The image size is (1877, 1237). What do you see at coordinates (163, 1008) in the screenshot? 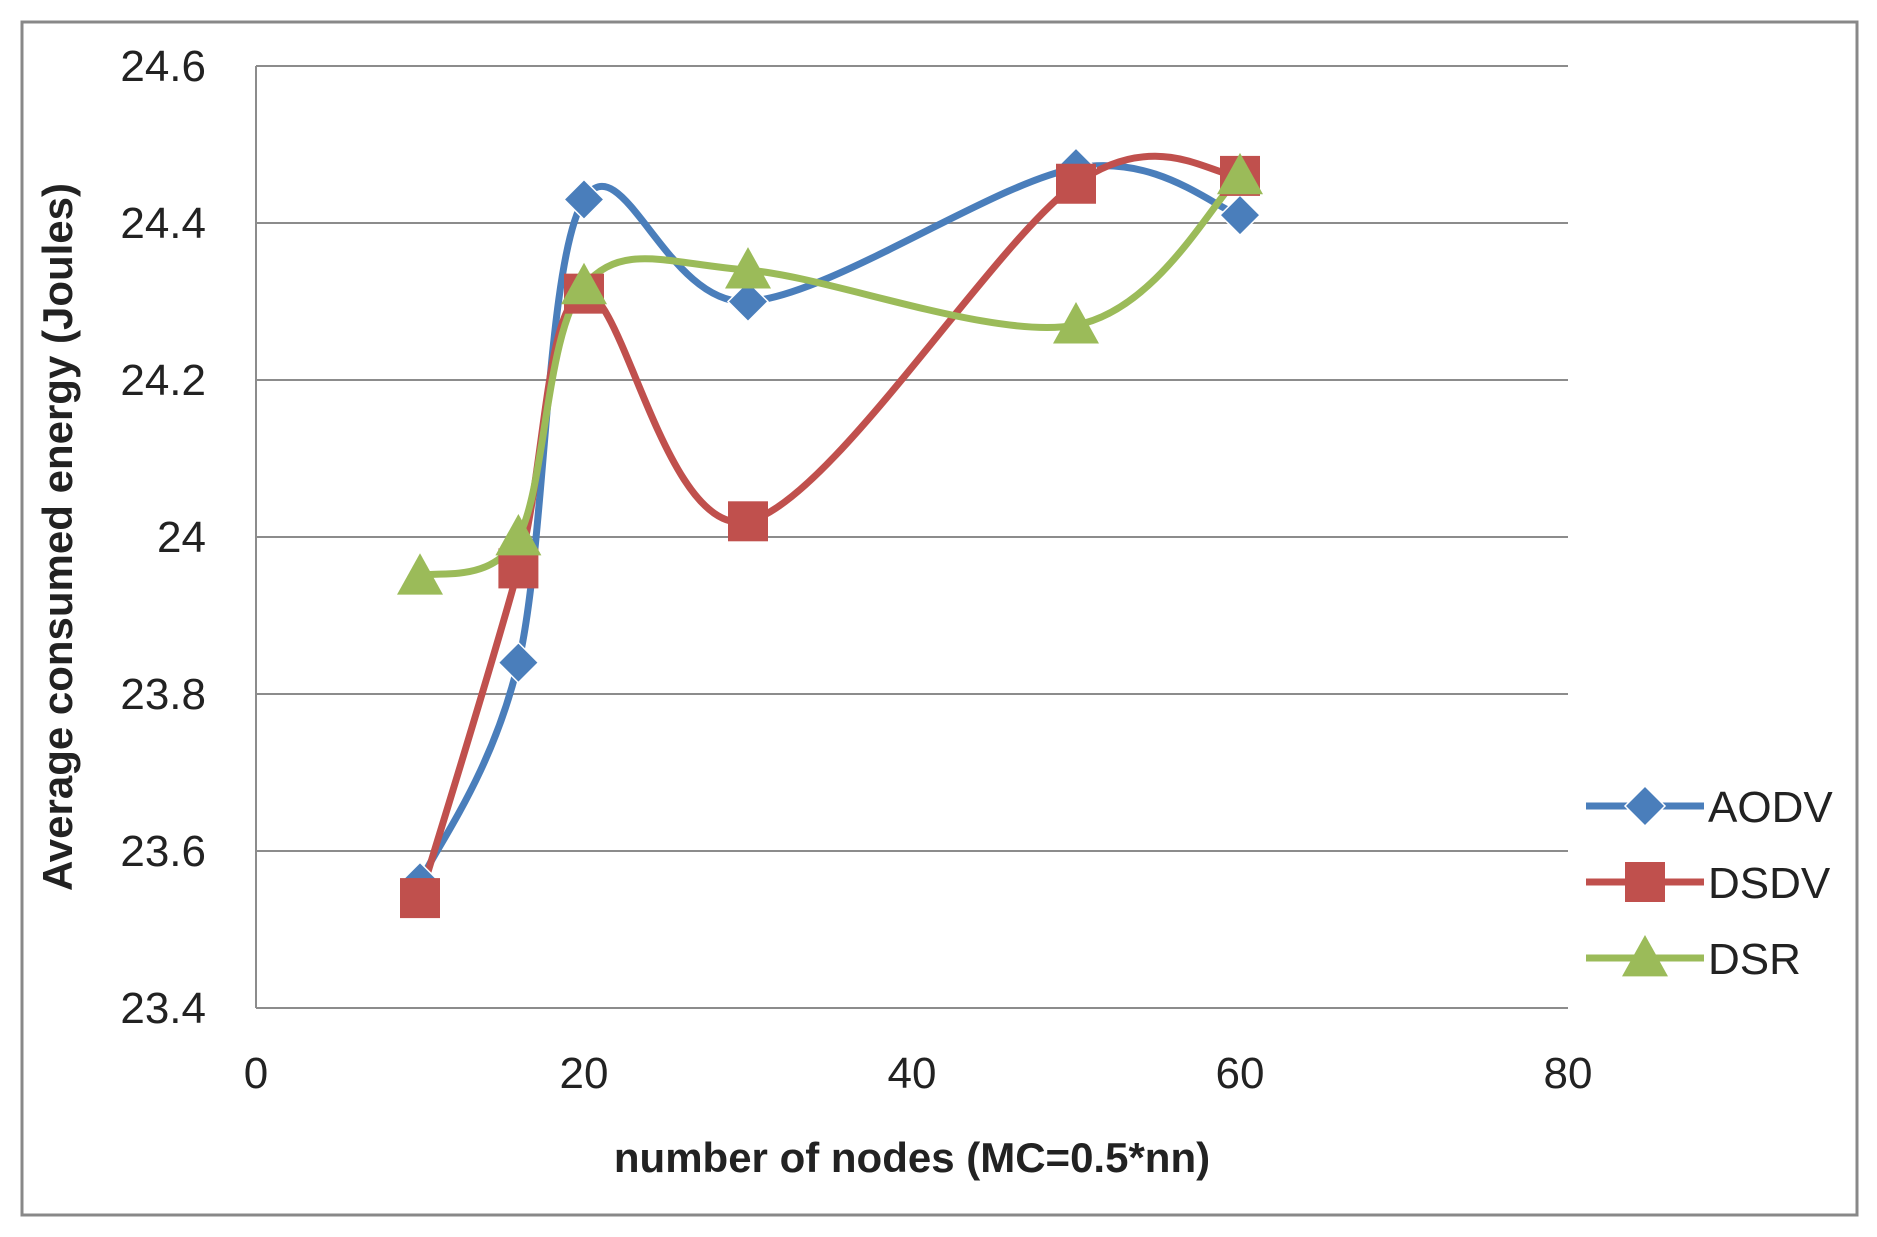
I see `y-tick-label: 23.4` at bounding box center [163, 1008].